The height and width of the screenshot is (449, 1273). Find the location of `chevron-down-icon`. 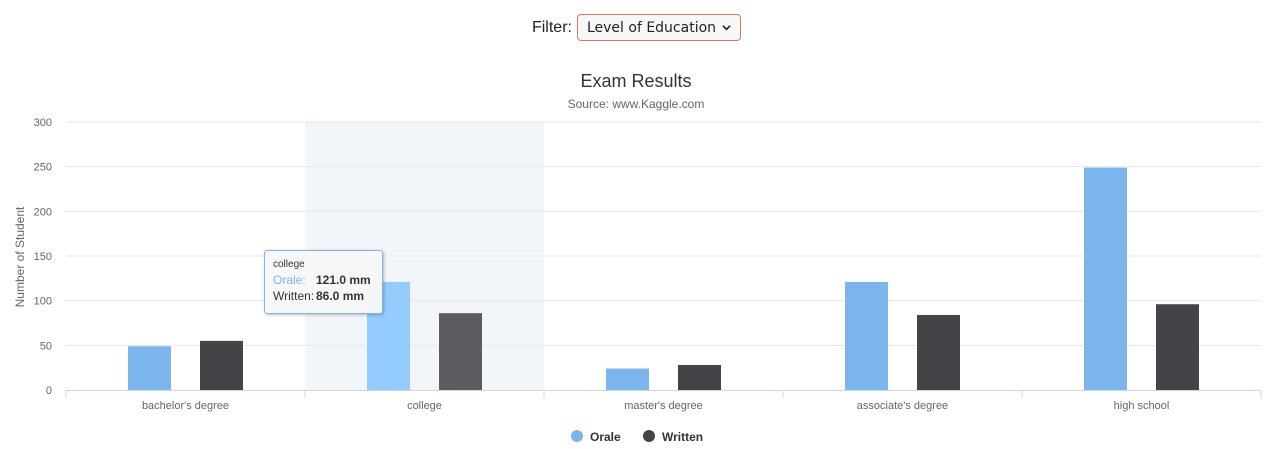

chevron-down-icon is located at coordinates (726, 28).